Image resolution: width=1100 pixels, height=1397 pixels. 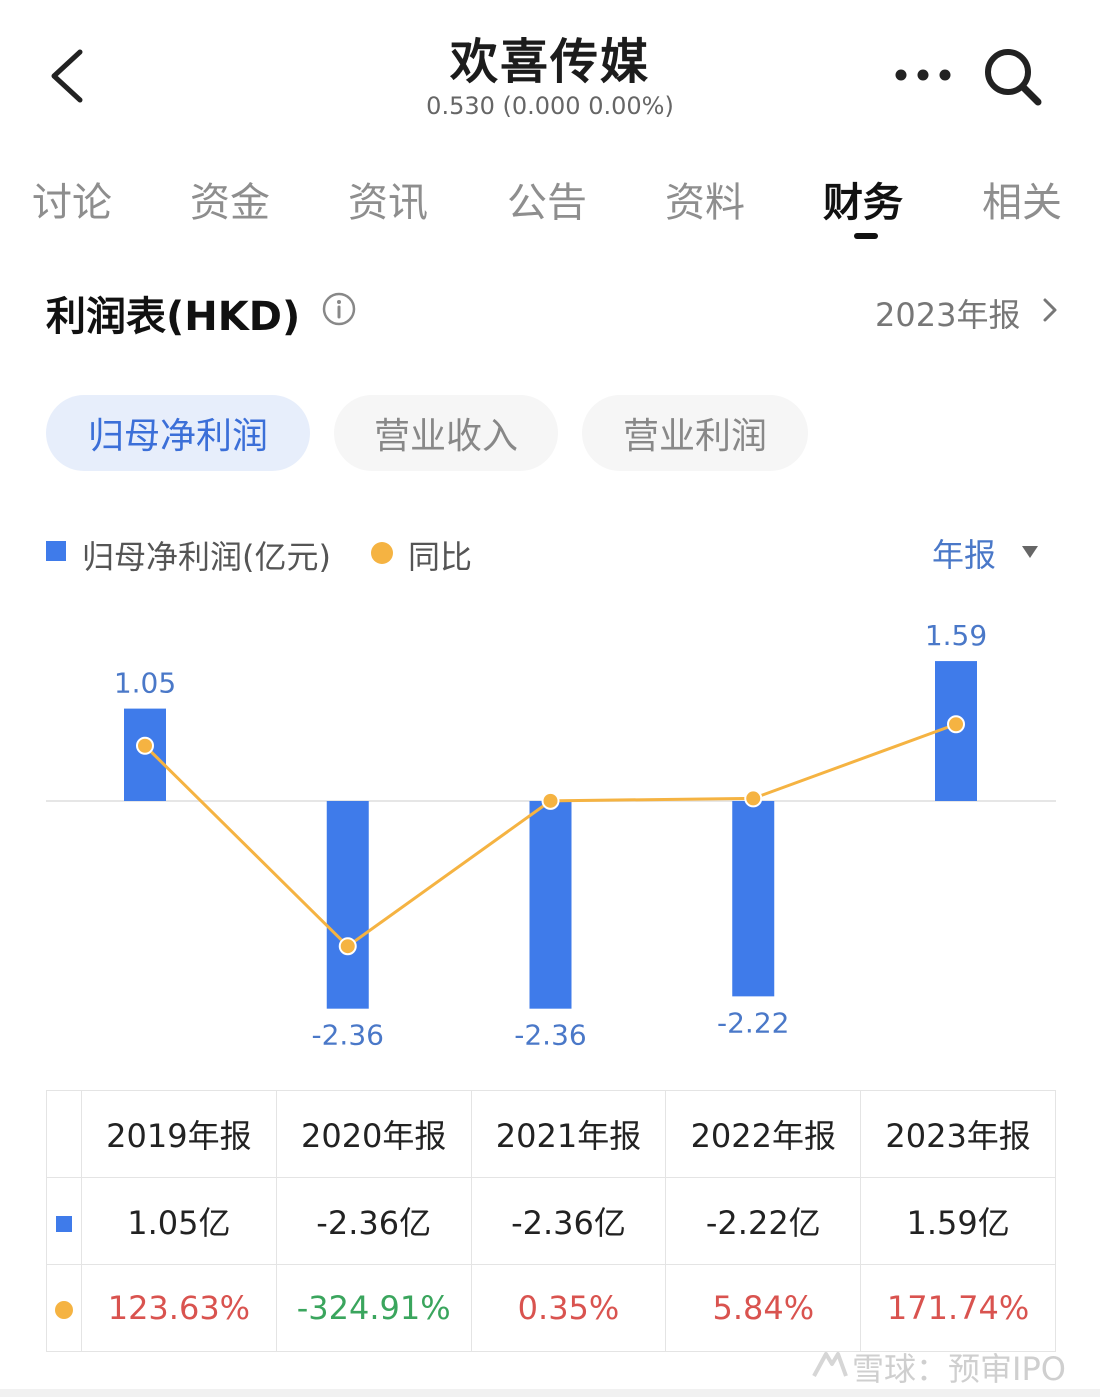 I want to click on table-header-cell: 2023年报, so click(x=958, y=1134).